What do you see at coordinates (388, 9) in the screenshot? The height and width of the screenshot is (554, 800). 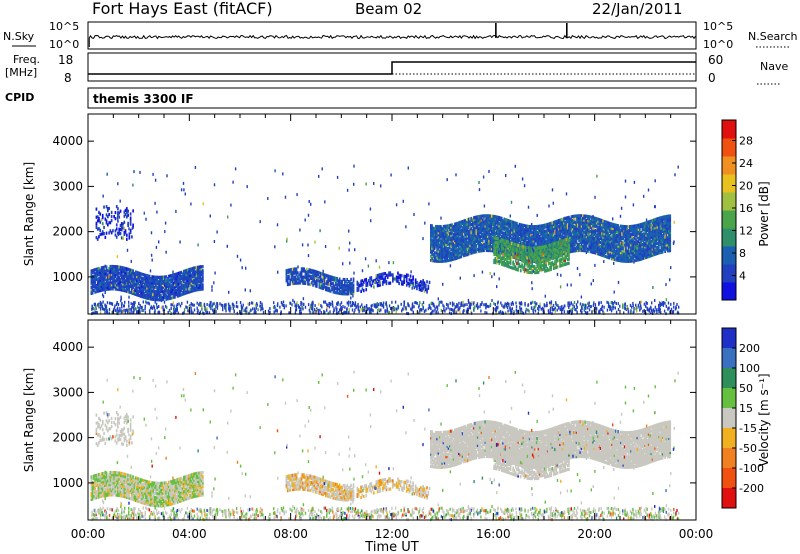 I see `beam-title: Beam 02` at bounding box center [388, 9].